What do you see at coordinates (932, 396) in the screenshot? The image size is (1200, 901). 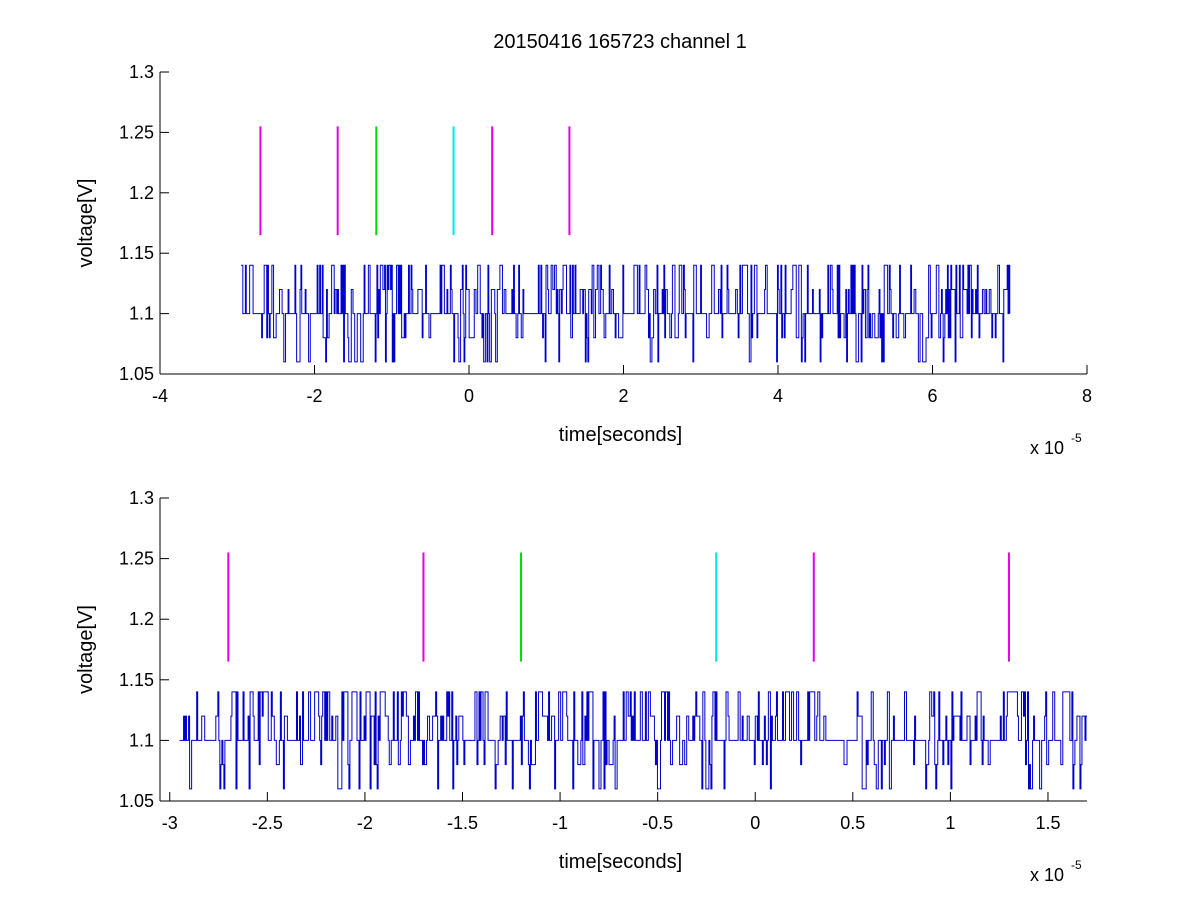 I see `x-tick-label: 6` at bounding box center [932, 396].